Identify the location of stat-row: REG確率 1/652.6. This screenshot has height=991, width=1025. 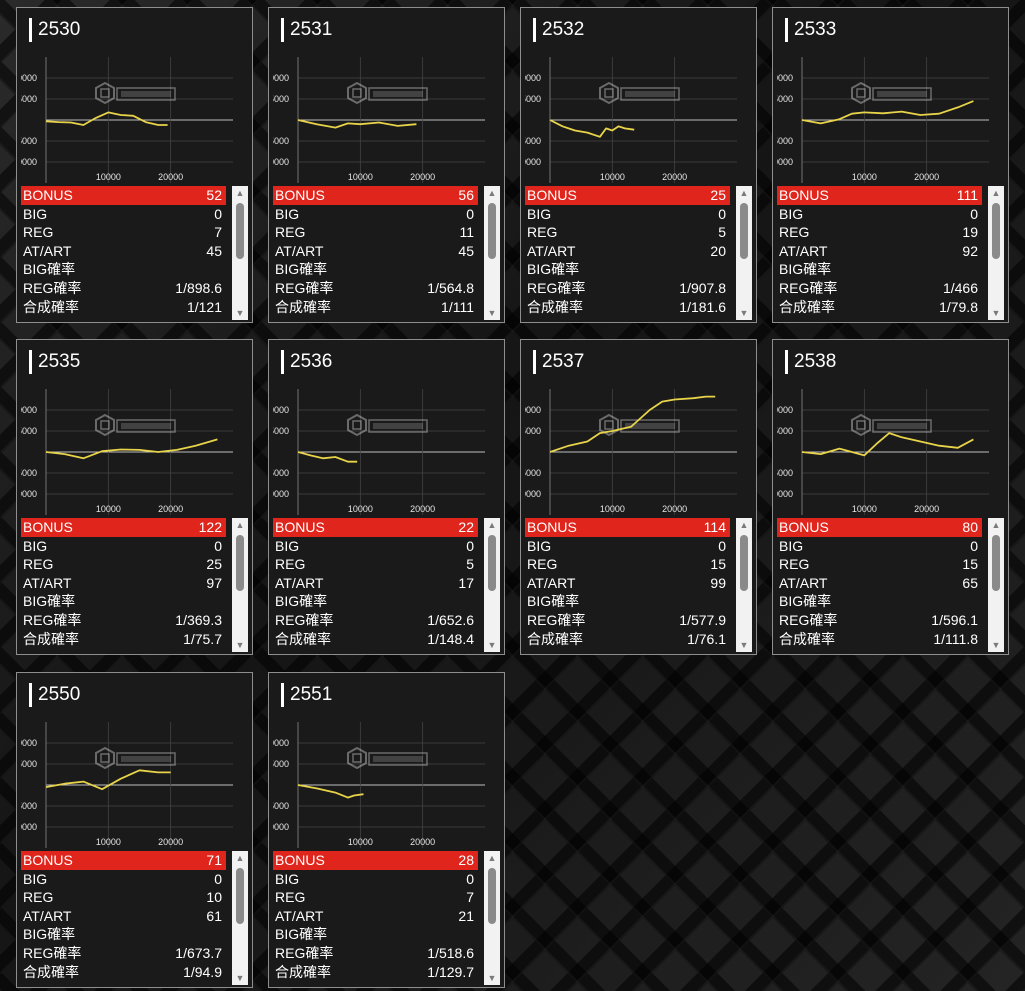
(375, 620).